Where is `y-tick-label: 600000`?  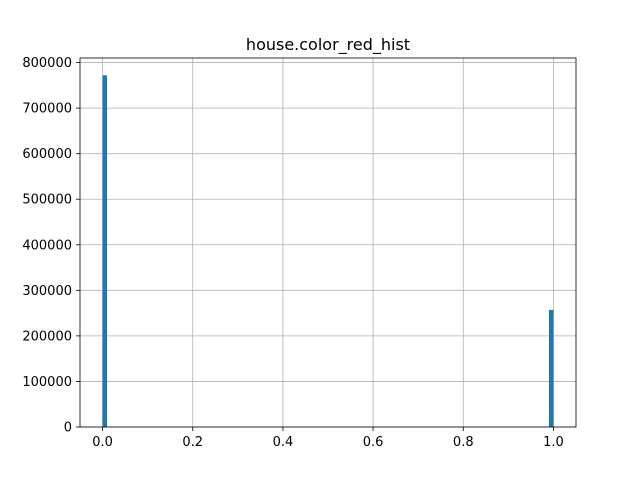 y-tick-label: 600000 is located at coordinates (47, 154).